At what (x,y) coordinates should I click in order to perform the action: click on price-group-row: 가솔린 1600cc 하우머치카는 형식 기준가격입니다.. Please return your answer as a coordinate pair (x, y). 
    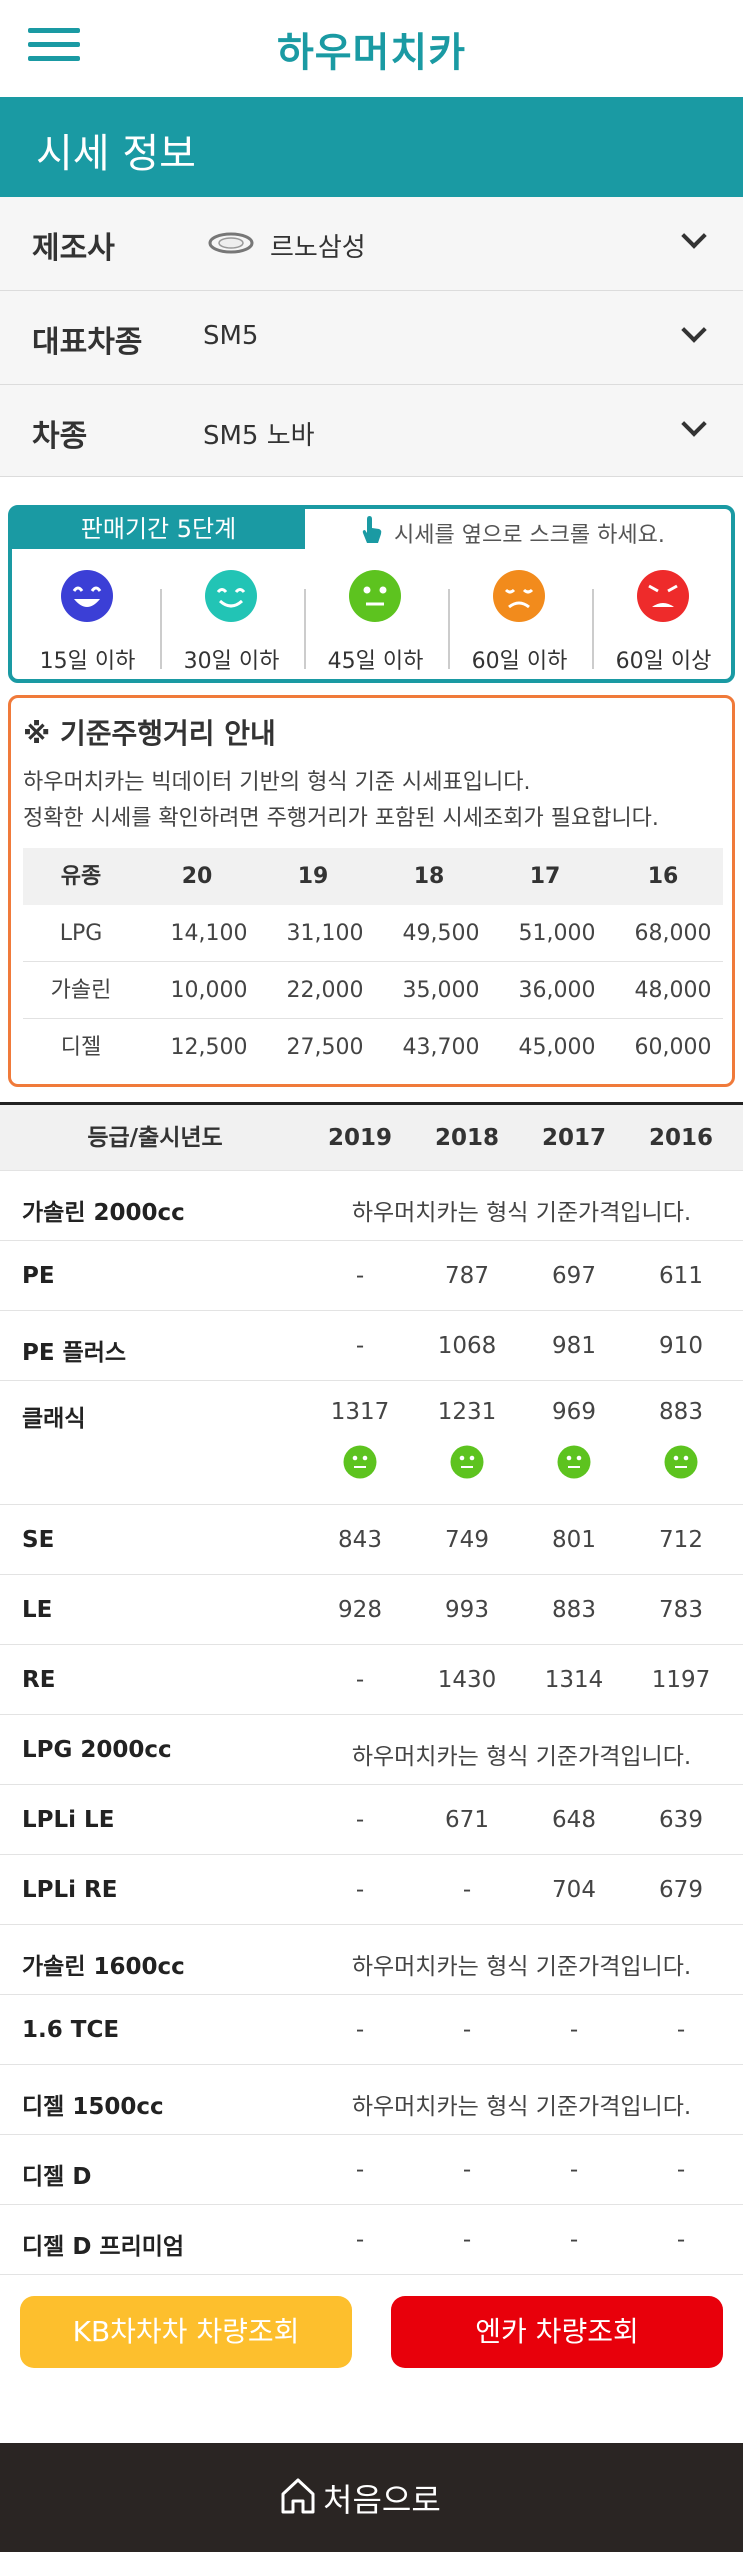
    Looking at the image, I should click on (371, 1960).